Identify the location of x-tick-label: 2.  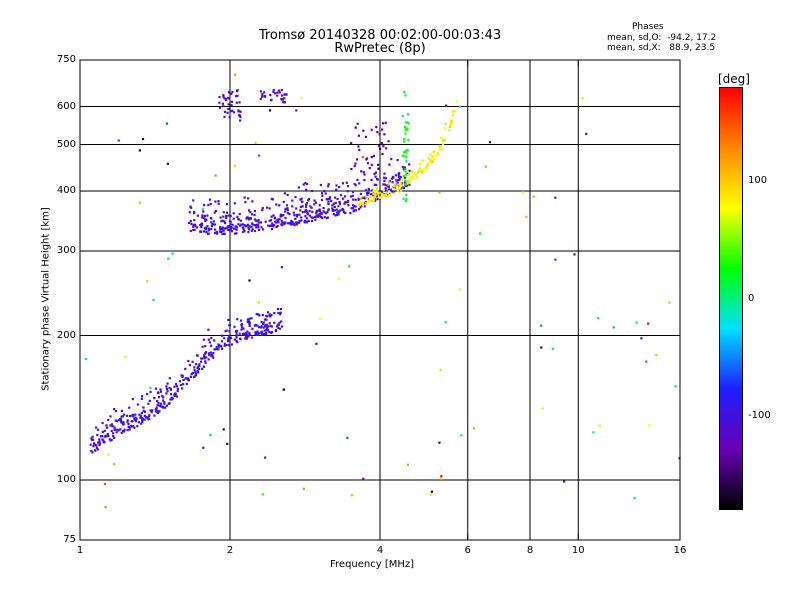
(230, 550).